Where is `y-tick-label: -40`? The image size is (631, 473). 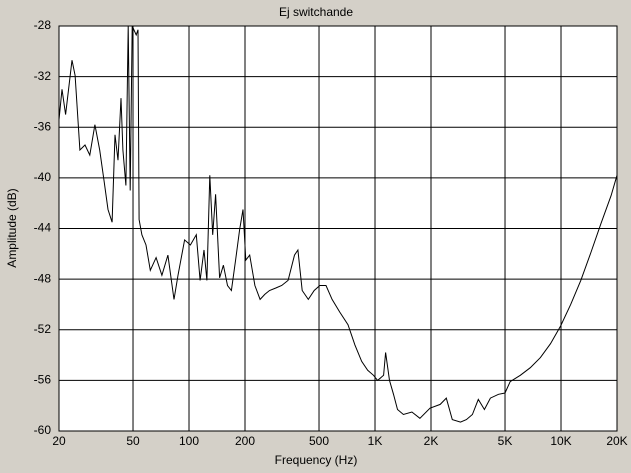
y-tick-label: -40 is located at coordinates (43, 177).